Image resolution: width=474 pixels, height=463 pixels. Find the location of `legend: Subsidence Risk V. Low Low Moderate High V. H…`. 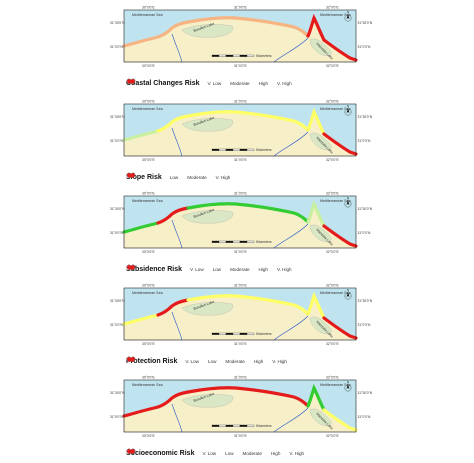

legend: Subsidence Risk V. Low Low Moderate High V. H… is located at coordinates (212, 269).